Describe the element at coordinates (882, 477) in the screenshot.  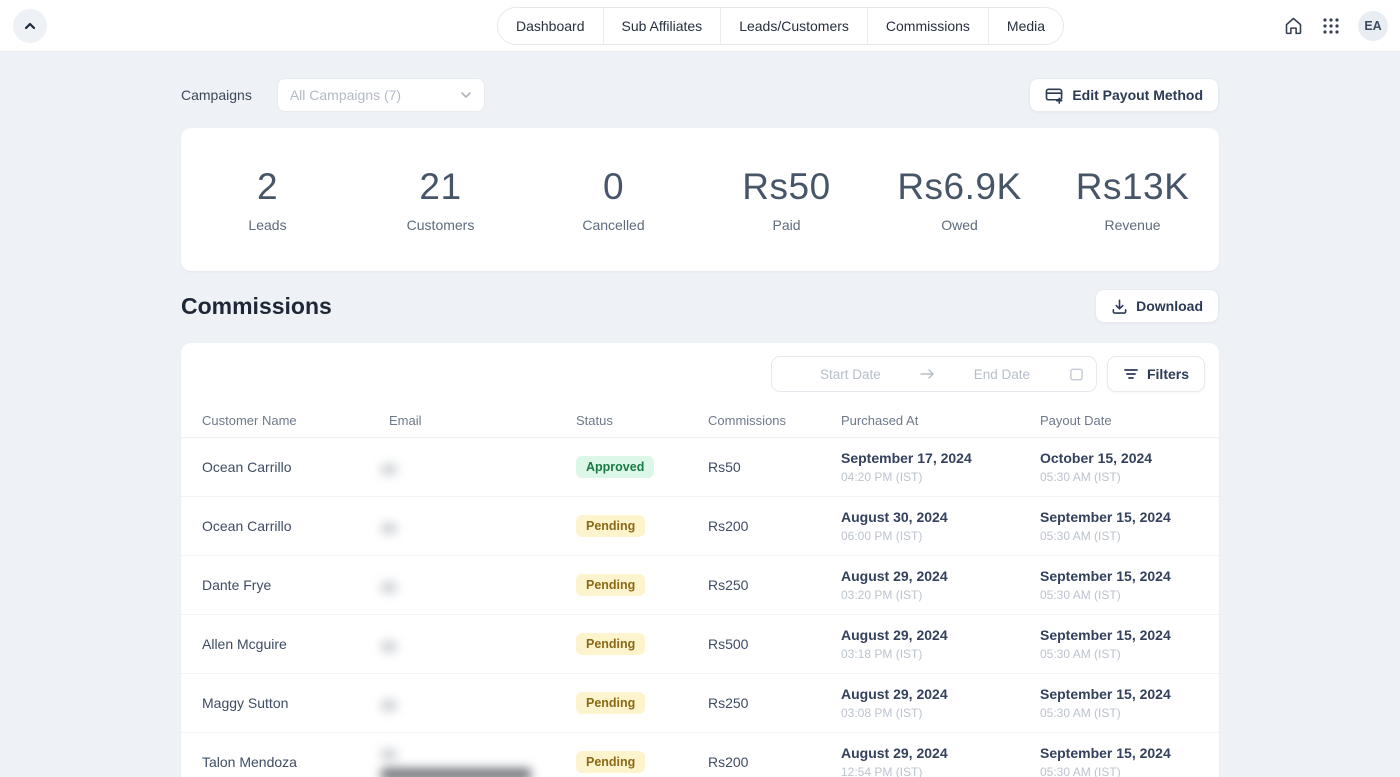
I see `purchased-time: 04:20 PM (IST)` at that location.